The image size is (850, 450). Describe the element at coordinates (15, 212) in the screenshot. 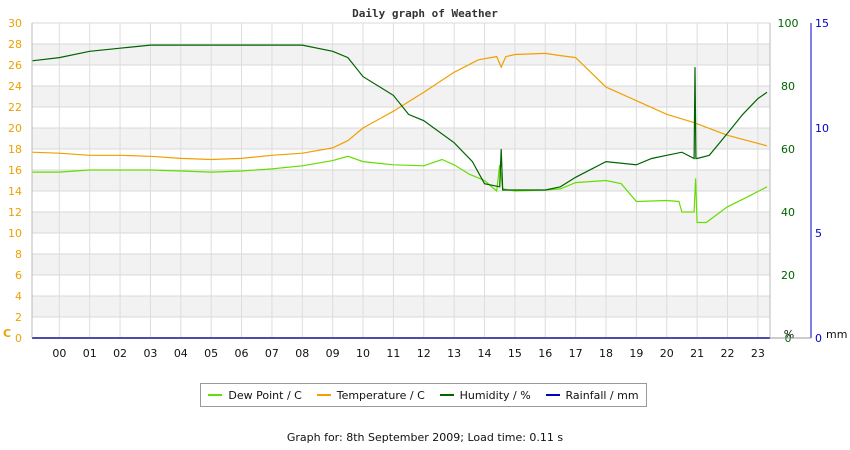

I see `tick-label: 12` at that location.